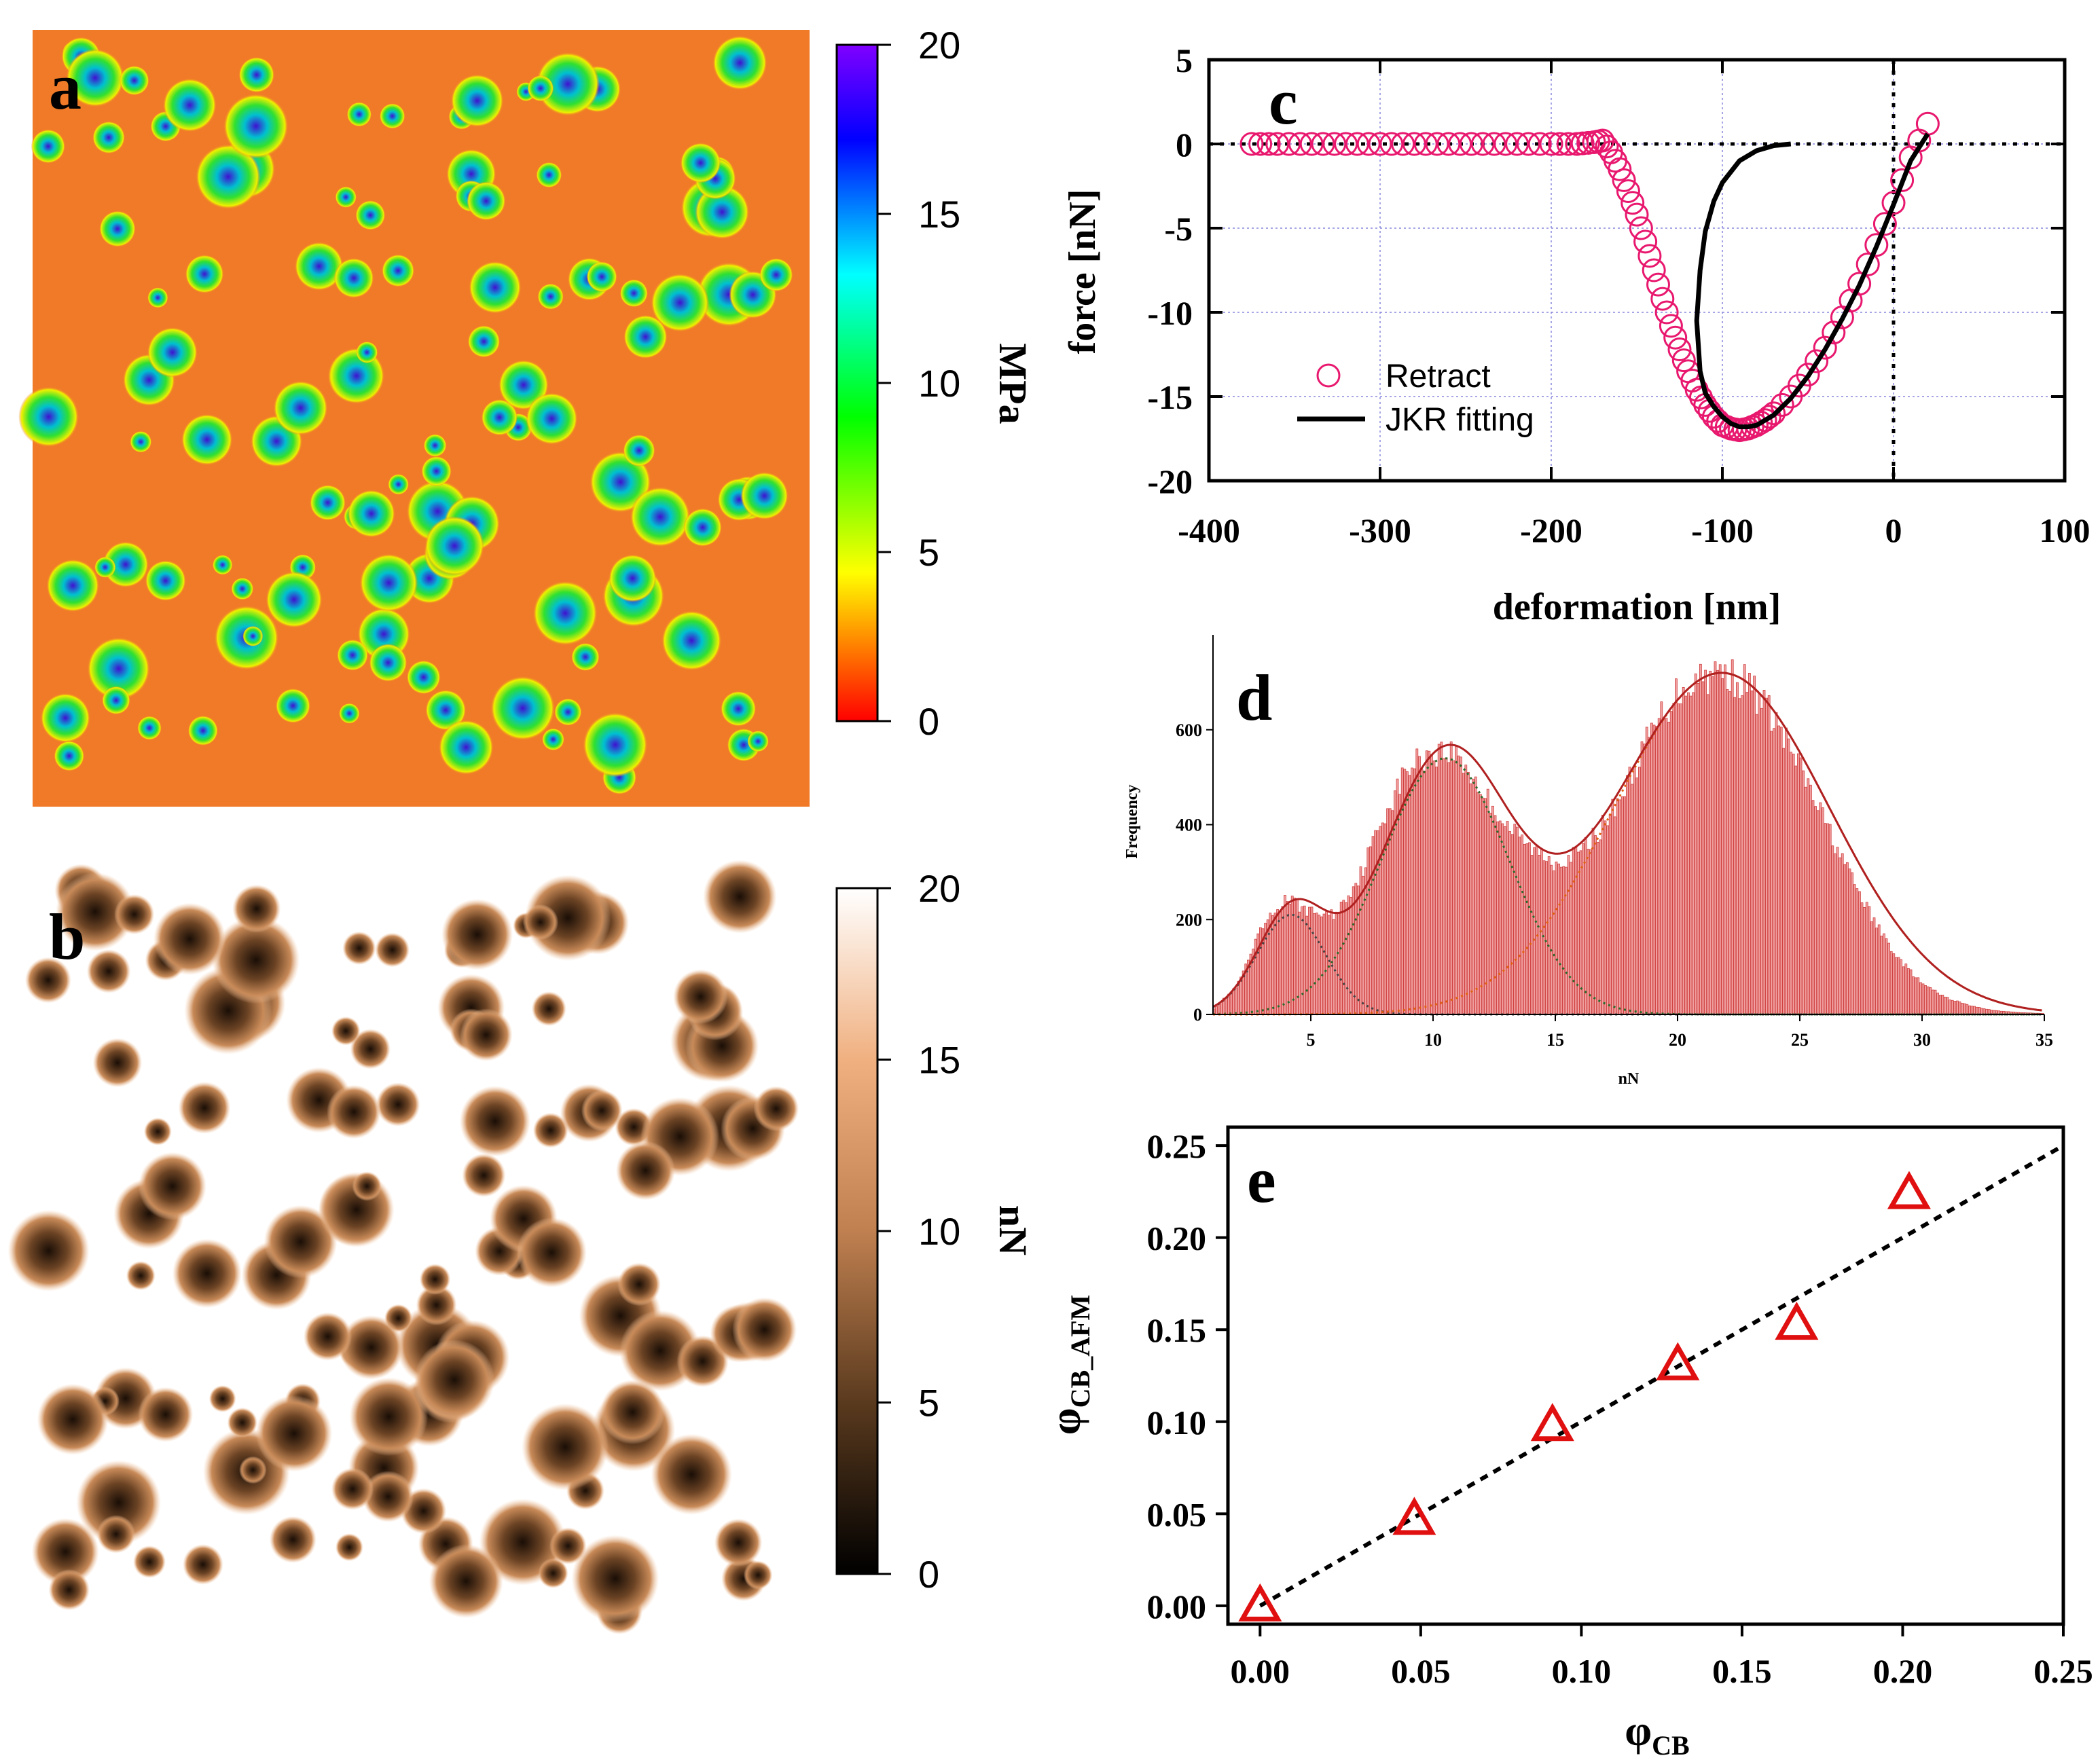  What do you see at coordinates (1311, 1040) in the screenshot?
I see `x-tick-label: 5` at bounding box center [1311, 1040].